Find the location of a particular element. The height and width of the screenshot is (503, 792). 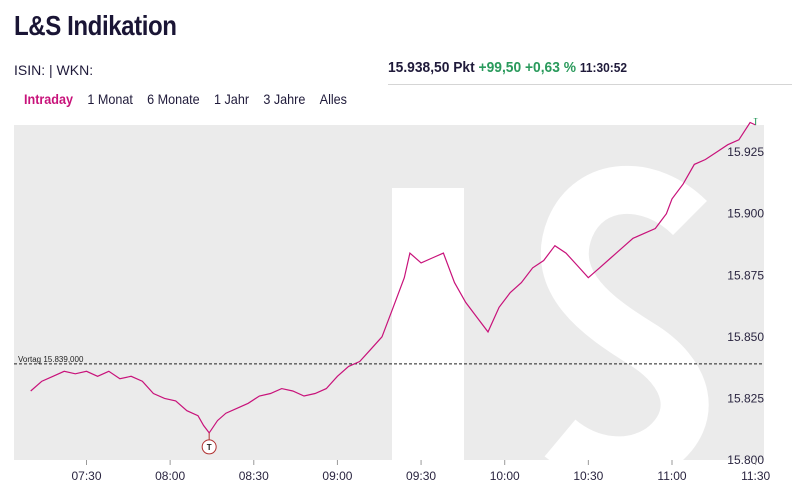

y-tick-label: 15.875 is located at coordinates (745, 275).